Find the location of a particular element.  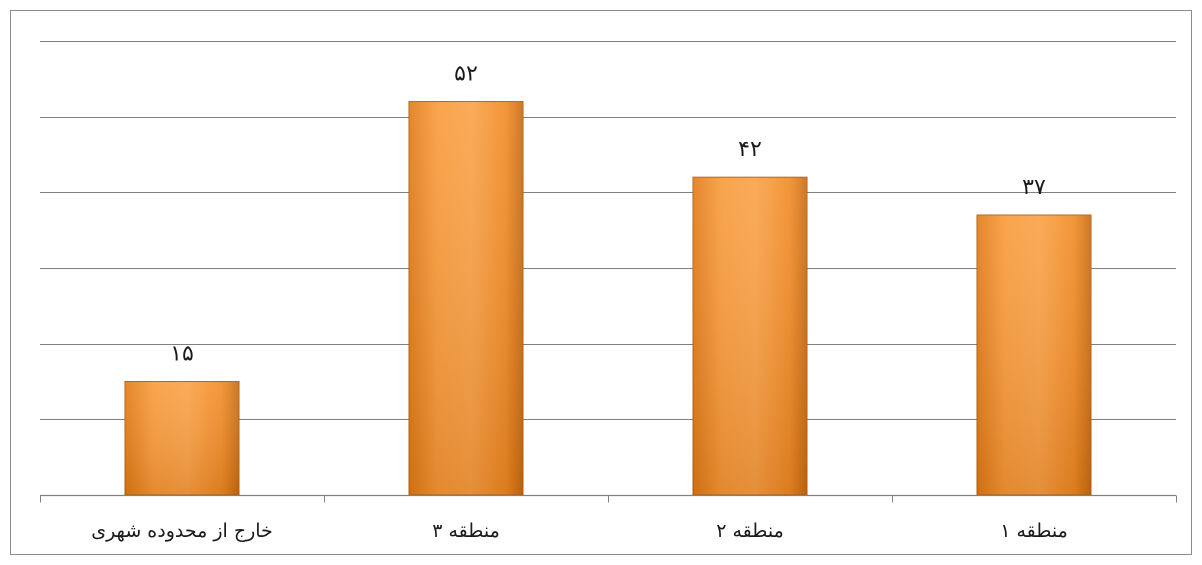

data-label: ۱۵ is located at coordinates (182, 354).